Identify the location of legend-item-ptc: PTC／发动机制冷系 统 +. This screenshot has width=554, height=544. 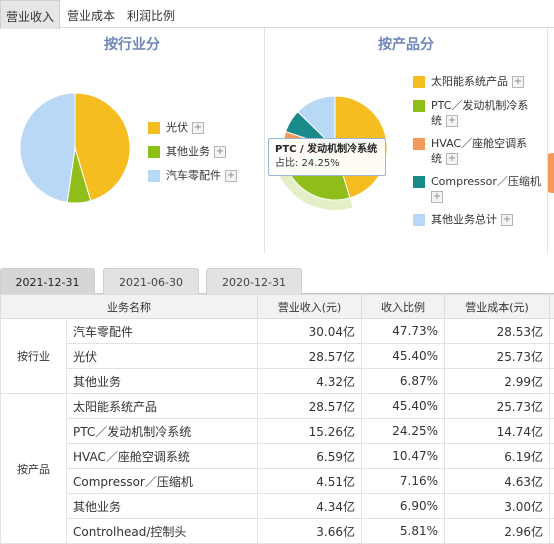
(479, 113).